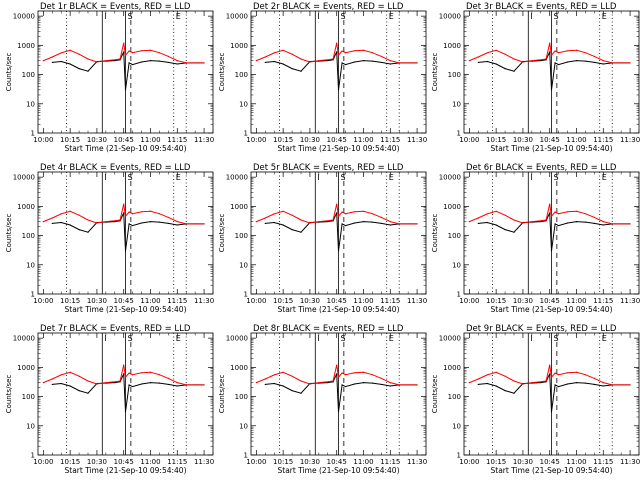  I want to click on series-line-lld, so click(337, 375).